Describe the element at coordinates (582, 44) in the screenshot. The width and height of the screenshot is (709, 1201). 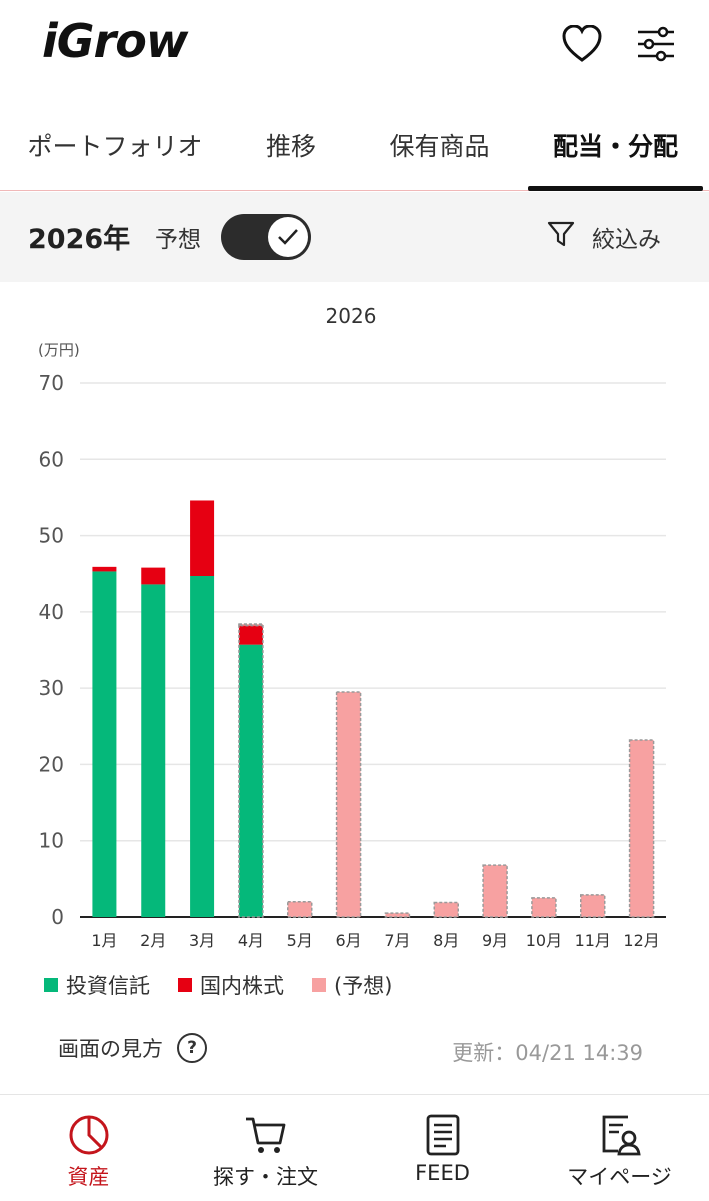
I see `heart-icon` at that location.